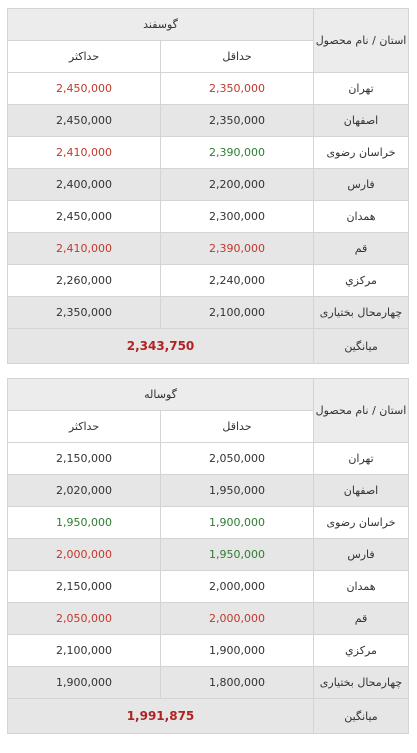 The width and height of the screenshot is (417, 753). What do you see at coordinates (237, 184) in the screenshot?
I see `min-price-cell: 2,200,000` at bounding box center [237, 184].